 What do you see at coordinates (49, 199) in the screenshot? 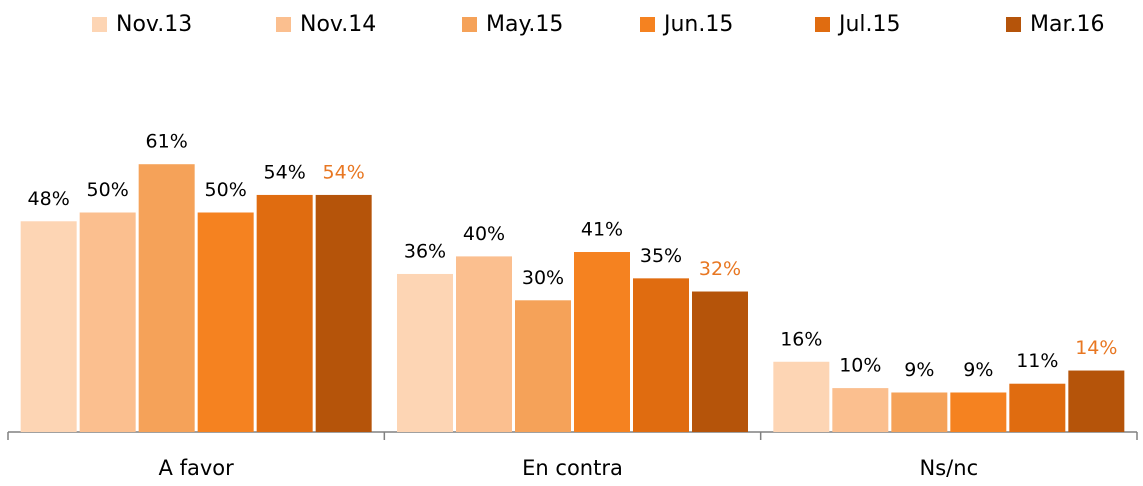
I see `value-label: 48%` at bounding box center [49, 199].